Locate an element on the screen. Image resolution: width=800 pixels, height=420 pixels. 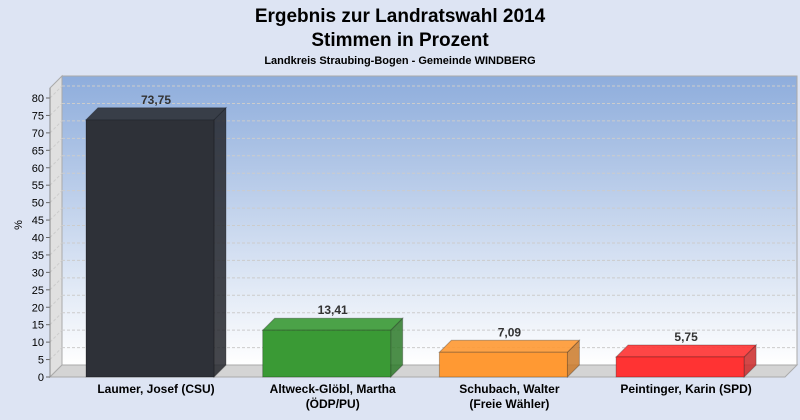
x-tick-label: Laumer, Josef (CSU) is located at coordinates (155, 389).